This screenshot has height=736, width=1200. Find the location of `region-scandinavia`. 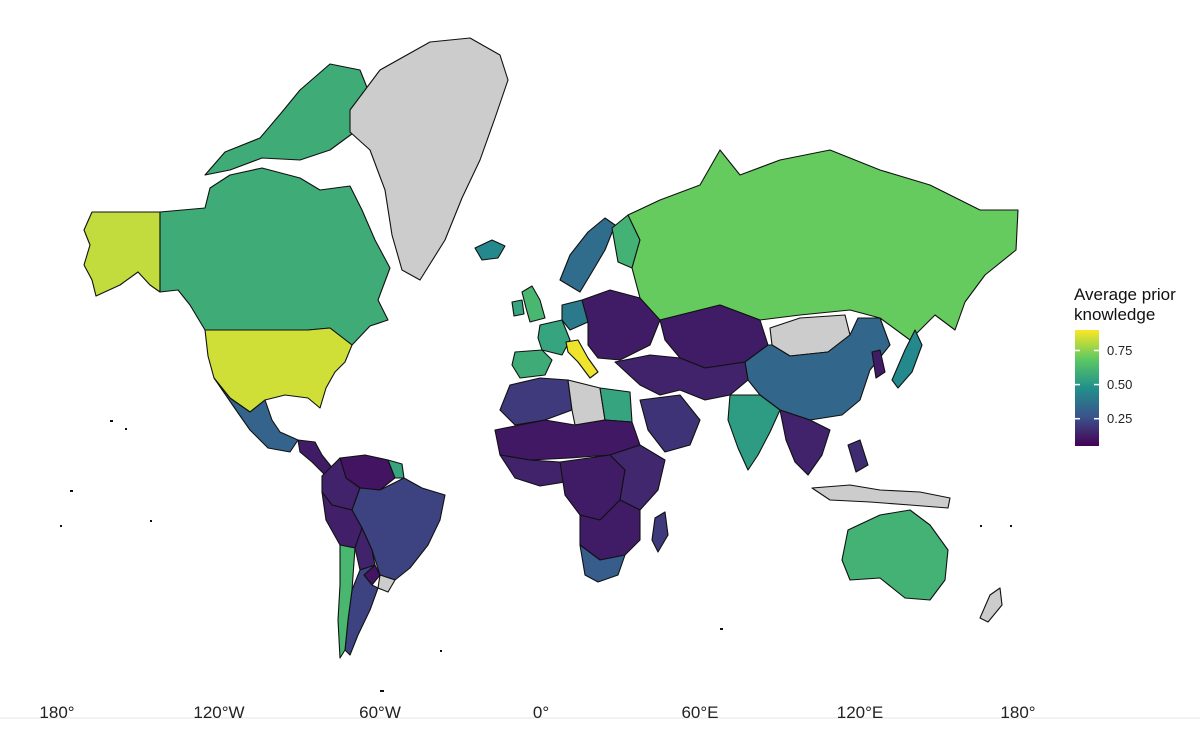

region-scandinavia is located at coordinates (587, 255).